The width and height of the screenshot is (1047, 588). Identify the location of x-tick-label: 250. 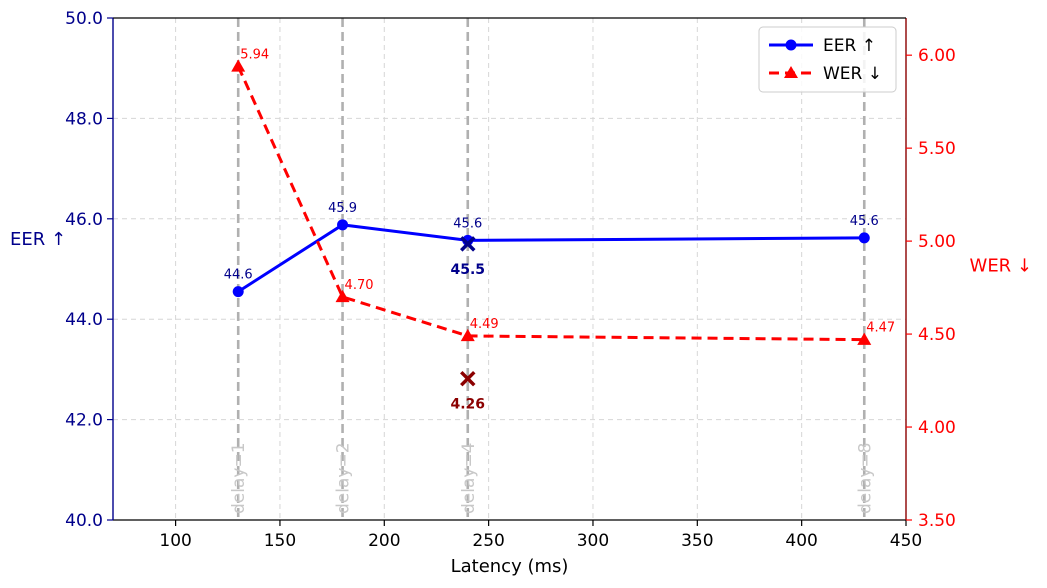
(488, 541).